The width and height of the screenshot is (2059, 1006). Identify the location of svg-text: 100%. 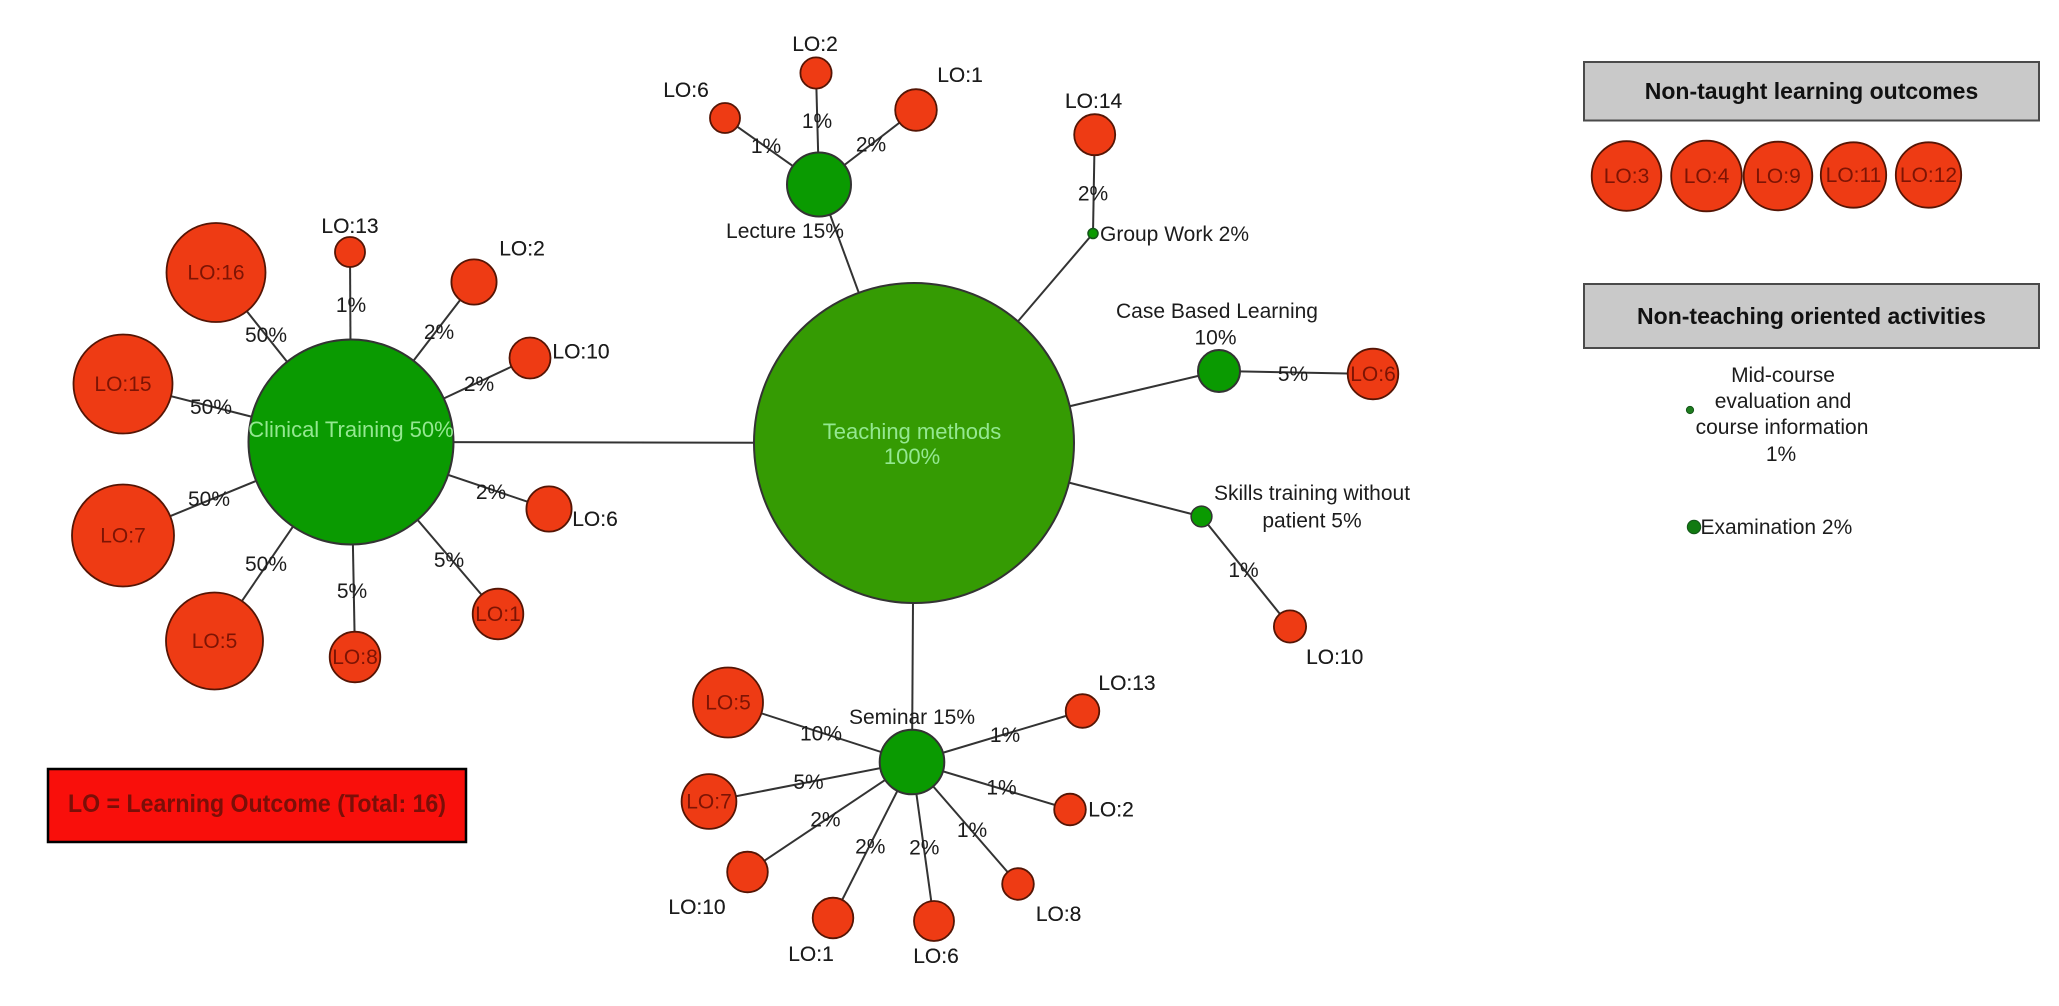
(912, 456).